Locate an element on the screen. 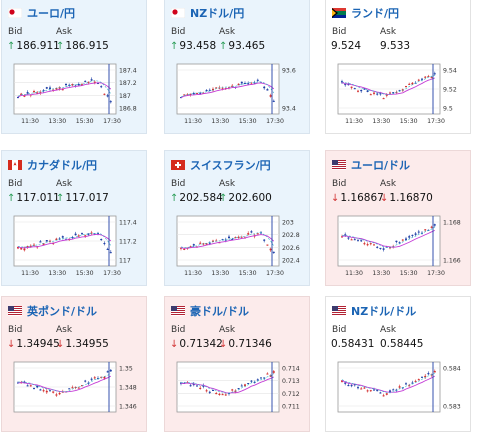 This screenshot has width=480, height=432. rate-card: NZドル/ドル Bid Ask 0.58431 0.58445 0.584 0.583 is located at coordinates (398, 364).